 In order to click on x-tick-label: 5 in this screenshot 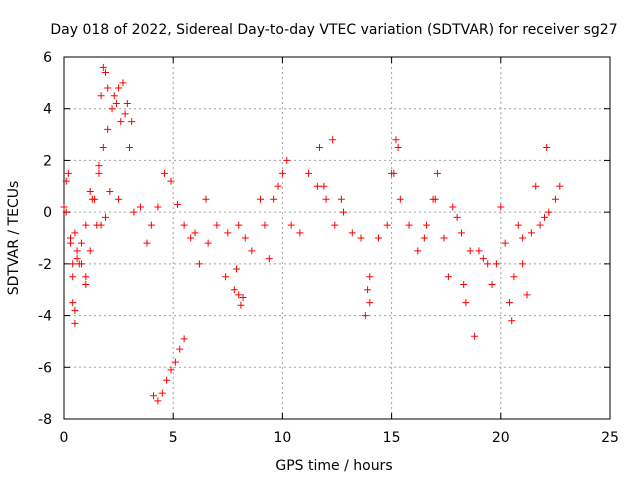, I will do `click(173, 438)`.